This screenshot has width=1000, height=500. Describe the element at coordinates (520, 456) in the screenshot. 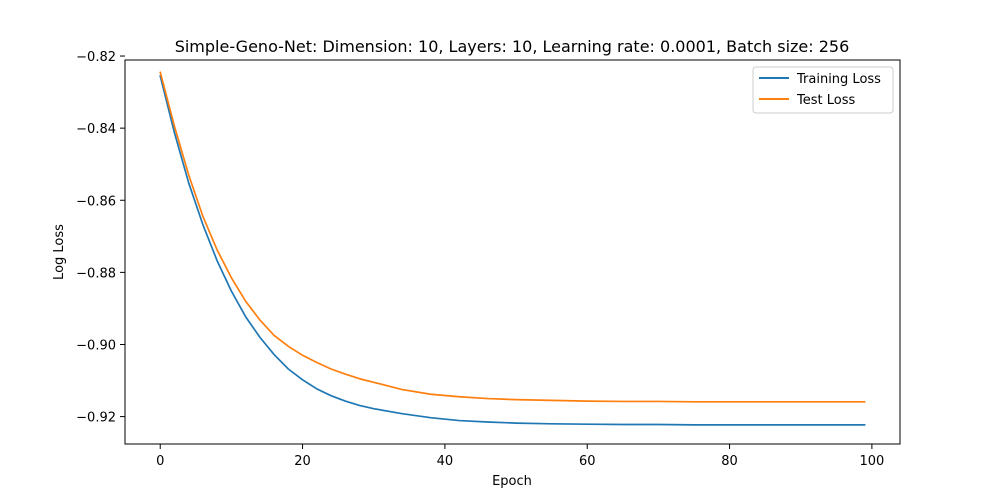

I see `x-axis: 0 20 40 60 80 100` at that location.